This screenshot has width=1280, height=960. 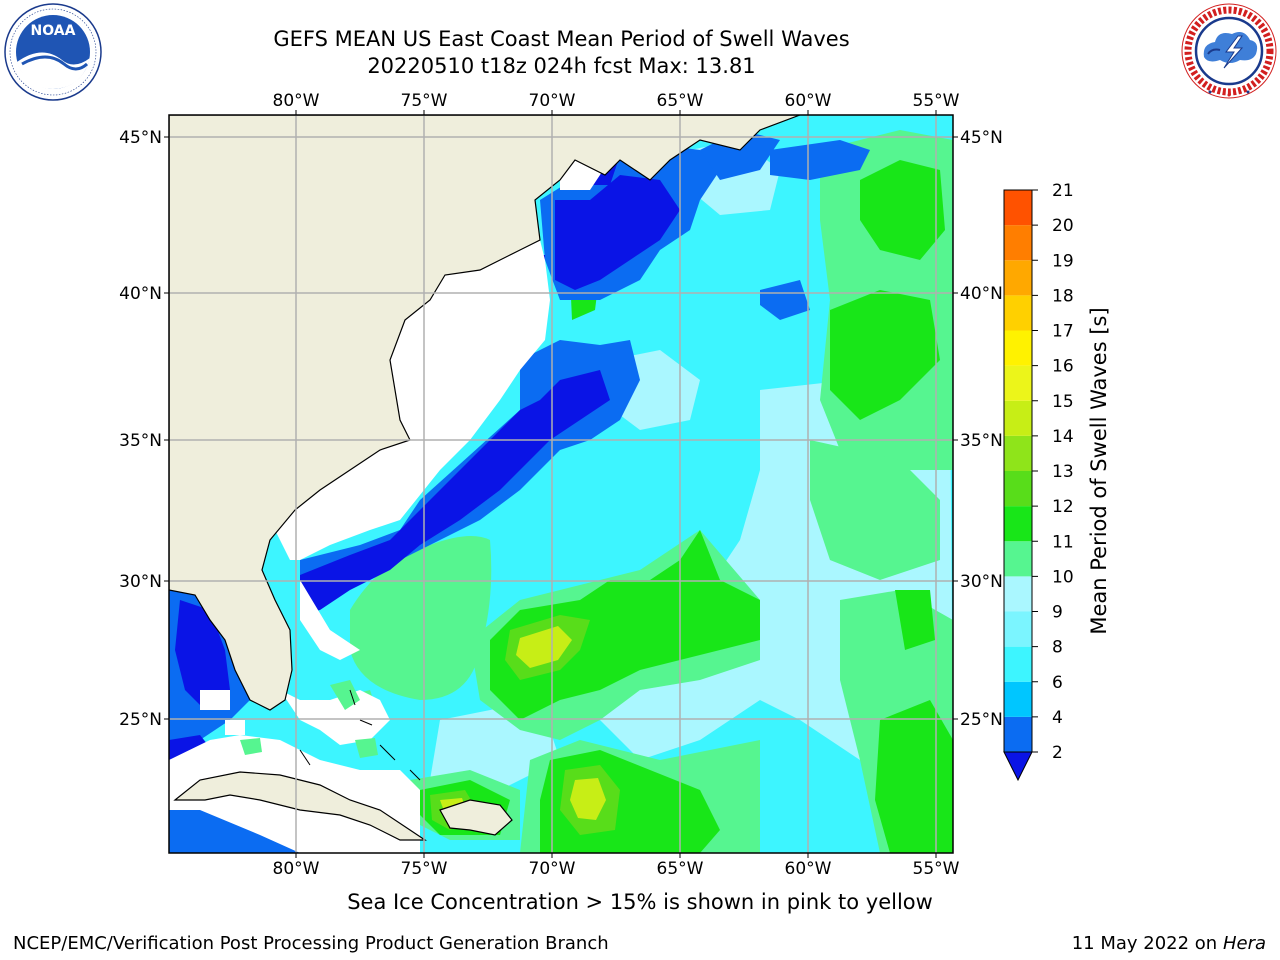 What do you see at coordinates (680, 101) in the screenshot?
I see `lon-label-top: 65°W` at bounding box center [680, 101].